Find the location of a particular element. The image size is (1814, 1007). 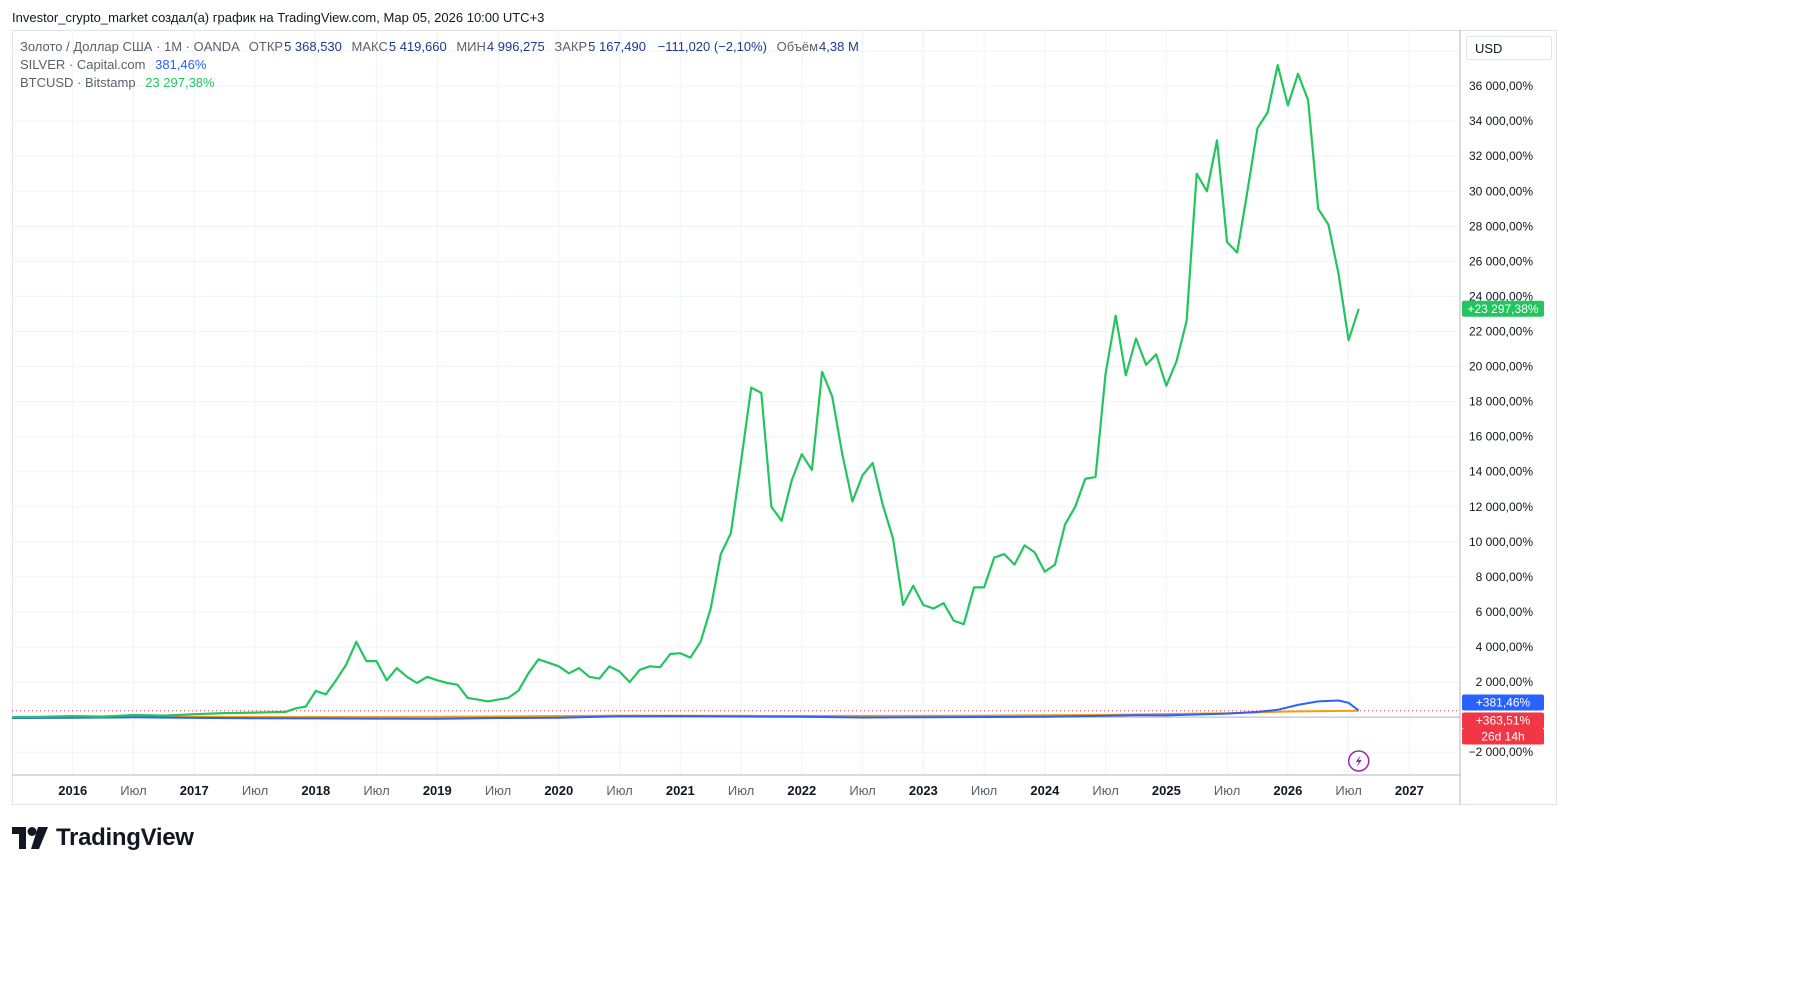

legend-open-label: ОТКР is located at coordinates (266, 46).